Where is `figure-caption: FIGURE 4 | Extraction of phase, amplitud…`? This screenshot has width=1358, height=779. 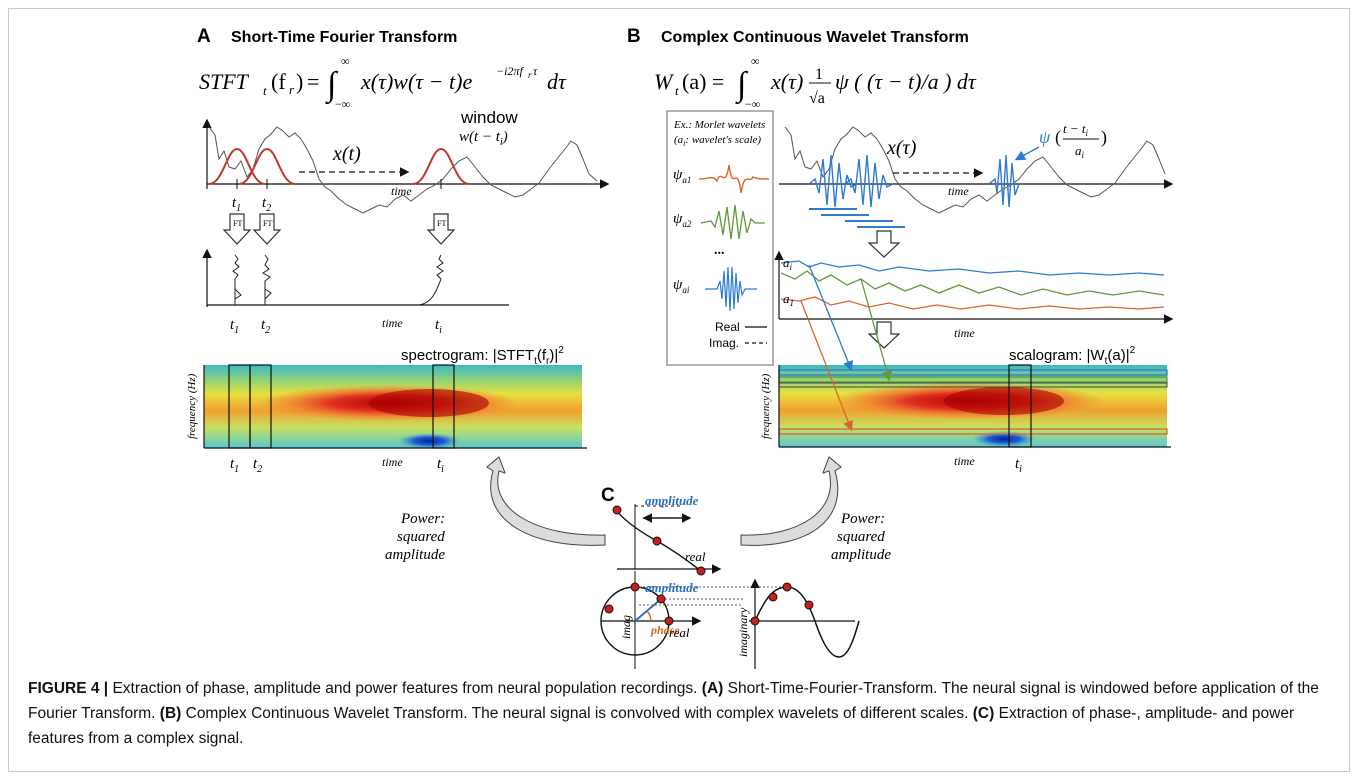 figure-caption: FIGURE 4 | Extraction of phase, amplitud… is located at coordinates (673, 713).